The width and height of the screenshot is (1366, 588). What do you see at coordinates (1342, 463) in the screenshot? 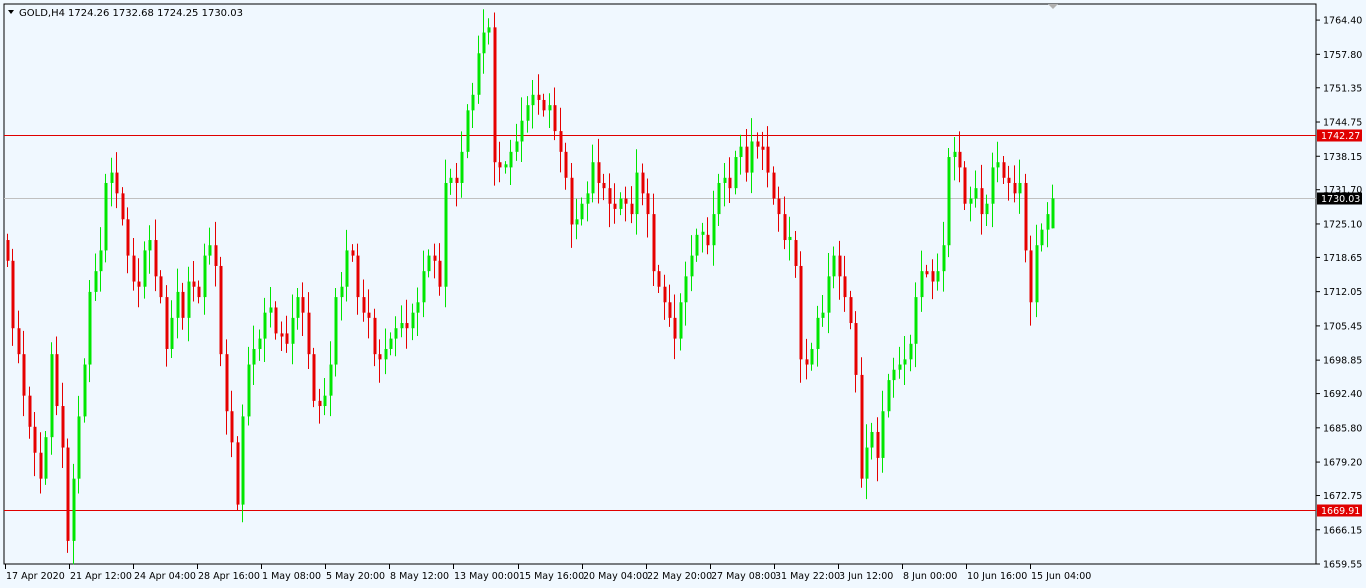
I see `y-tick-label: 1679.20` at bounding box center [1342, 463].